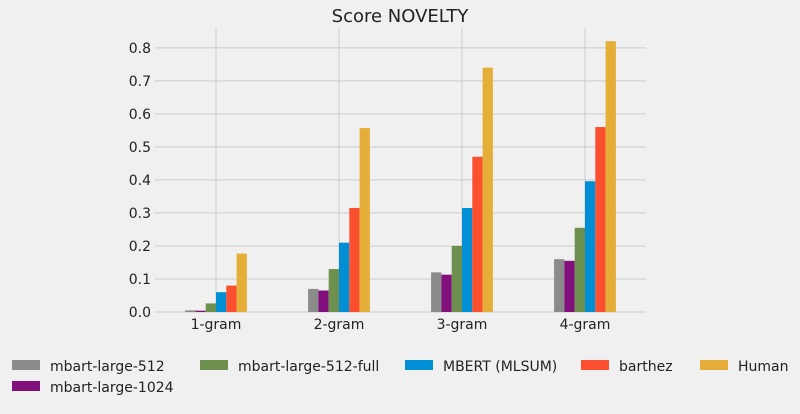 This screenshot has height=414, width=800. I want to click on y-axis-ticks: 0.0 0.1 0.2 0.3 0.4 0.5 0.6 0.7 0.8, so click(140, 181).